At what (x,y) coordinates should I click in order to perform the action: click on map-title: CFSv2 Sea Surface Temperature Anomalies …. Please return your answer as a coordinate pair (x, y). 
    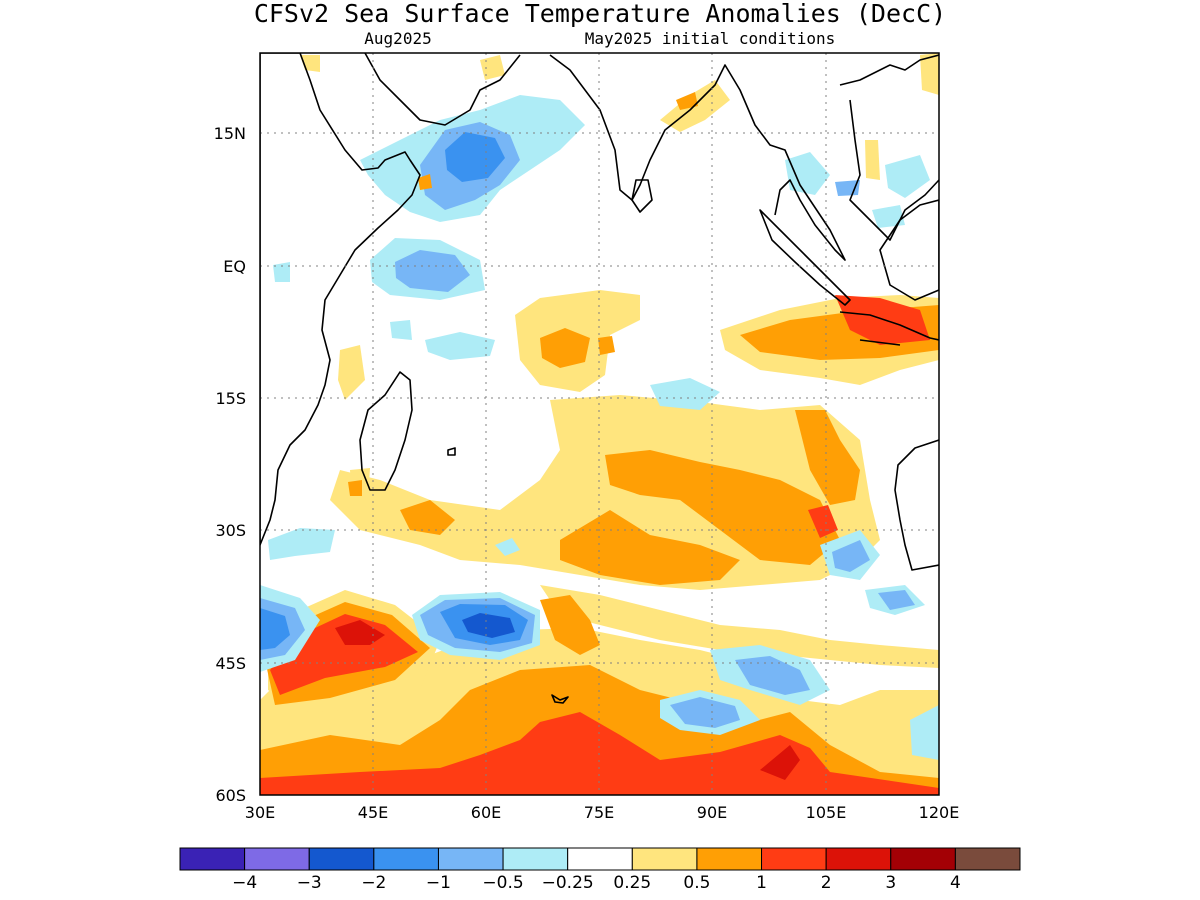
    Looking at the image, I should click on (600, 14).